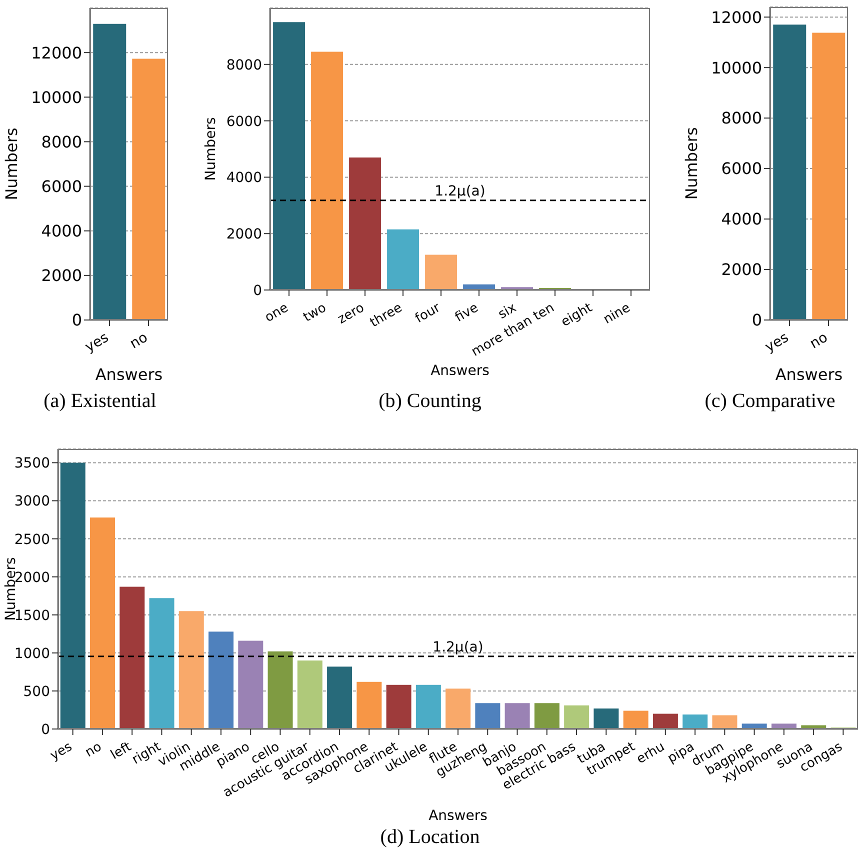 The height and width of the screenshot is (859, 860). I want to click on y-tick-label: 500, so click(36, 692).